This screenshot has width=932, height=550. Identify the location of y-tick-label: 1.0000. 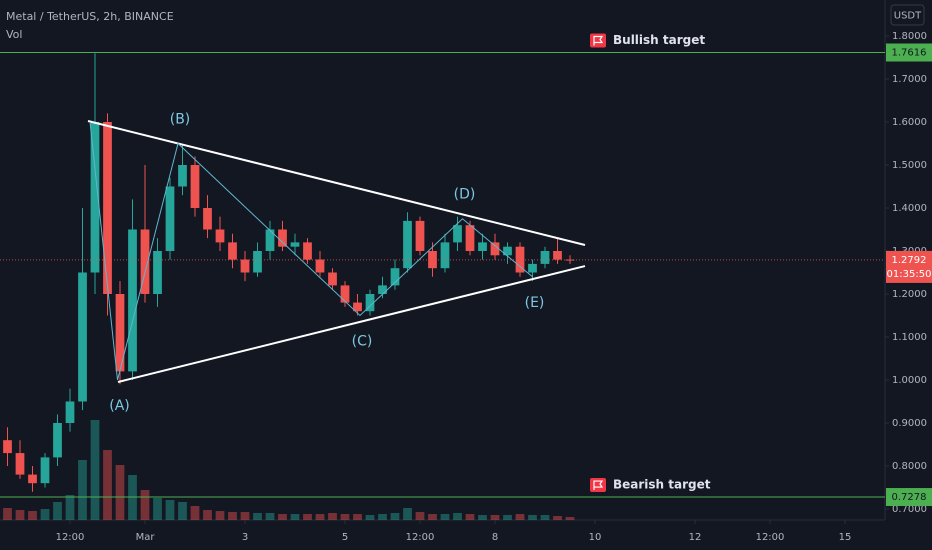
(909, 380).